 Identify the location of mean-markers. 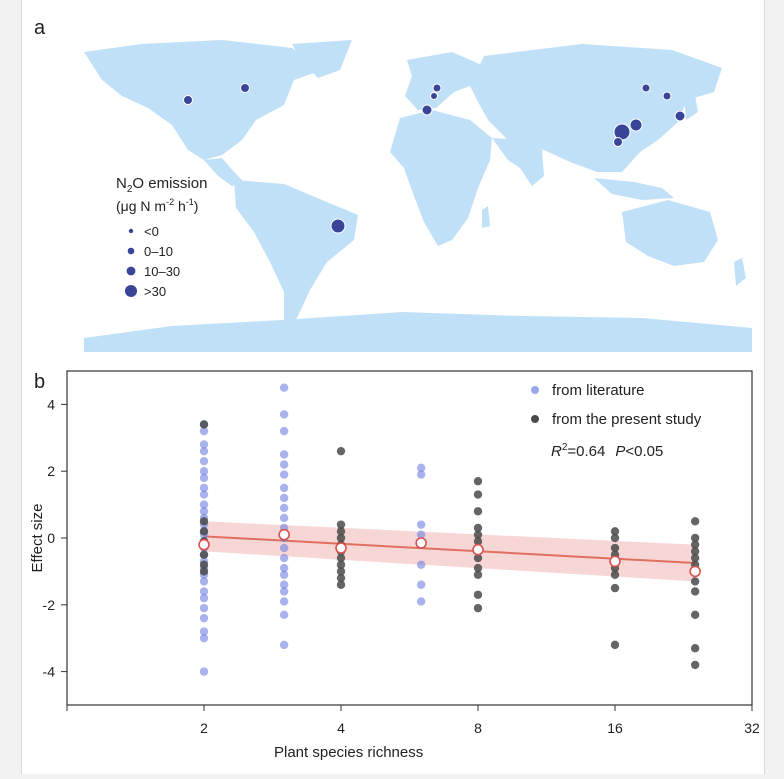
(449, 553).